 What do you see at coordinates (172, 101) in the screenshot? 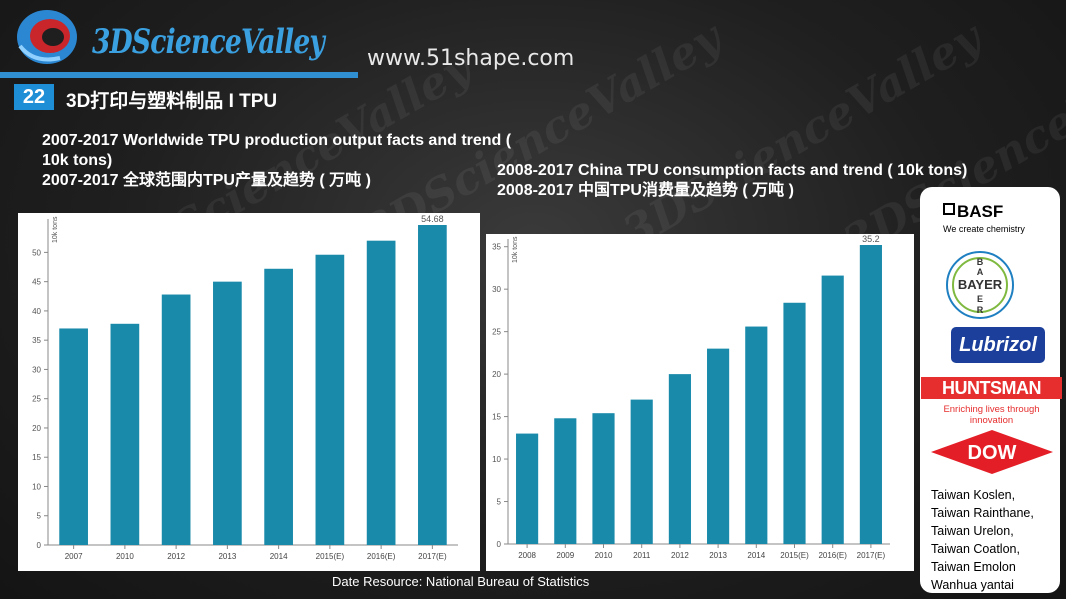
I see `slide-title: 3D打印与塑料制品 I TPU` at bounding box center [172, 101].